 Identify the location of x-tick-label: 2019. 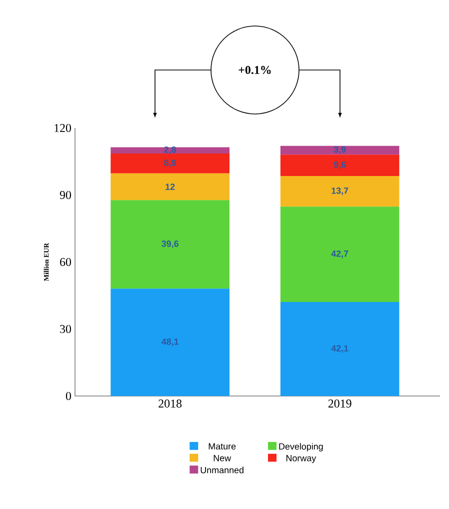
(340, 404).